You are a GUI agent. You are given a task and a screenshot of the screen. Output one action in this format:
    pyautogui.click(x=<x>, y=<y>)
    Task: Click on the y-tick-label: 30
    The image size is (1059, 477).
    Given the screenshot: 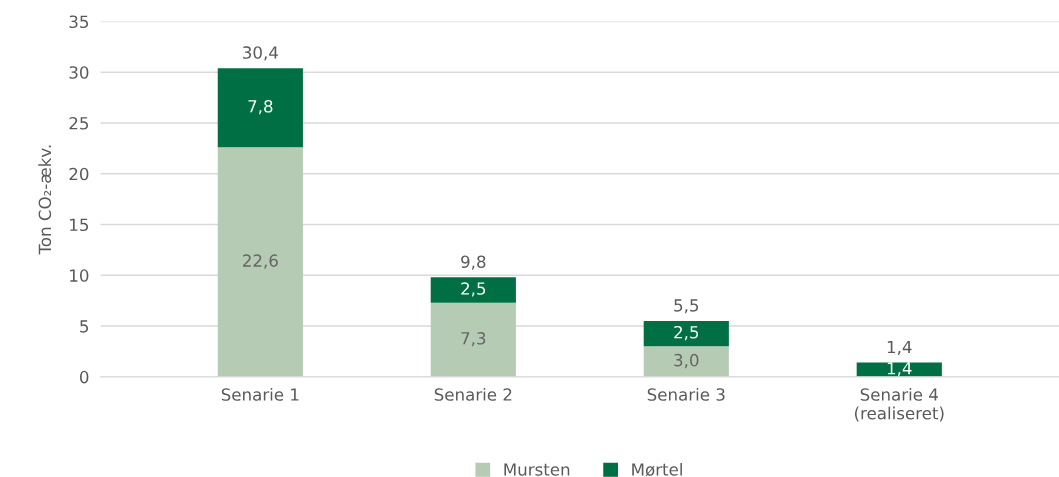 What is the action you would take?
    pyautogui.click(x=79, y=72)
    